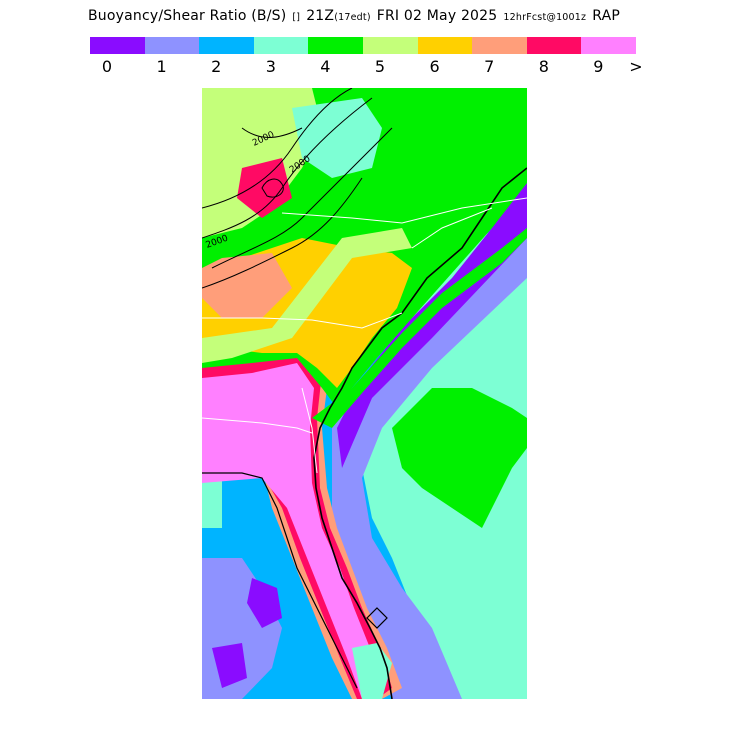 The width and height of the screenshot is (729, 729). Describe the element at coordinates (377, 618) in the screenshot. I see `marker-diamond` at that location.